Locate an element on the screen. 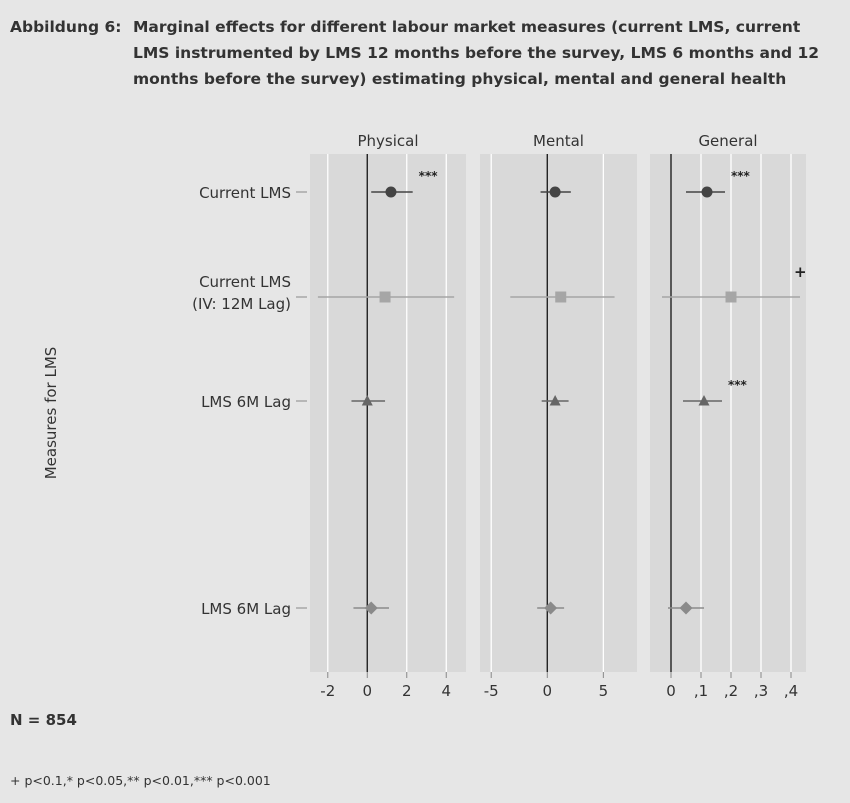 This screenshot has width=850, height=803. x-tick-label: ,1 is located at coordinates (701, 691).